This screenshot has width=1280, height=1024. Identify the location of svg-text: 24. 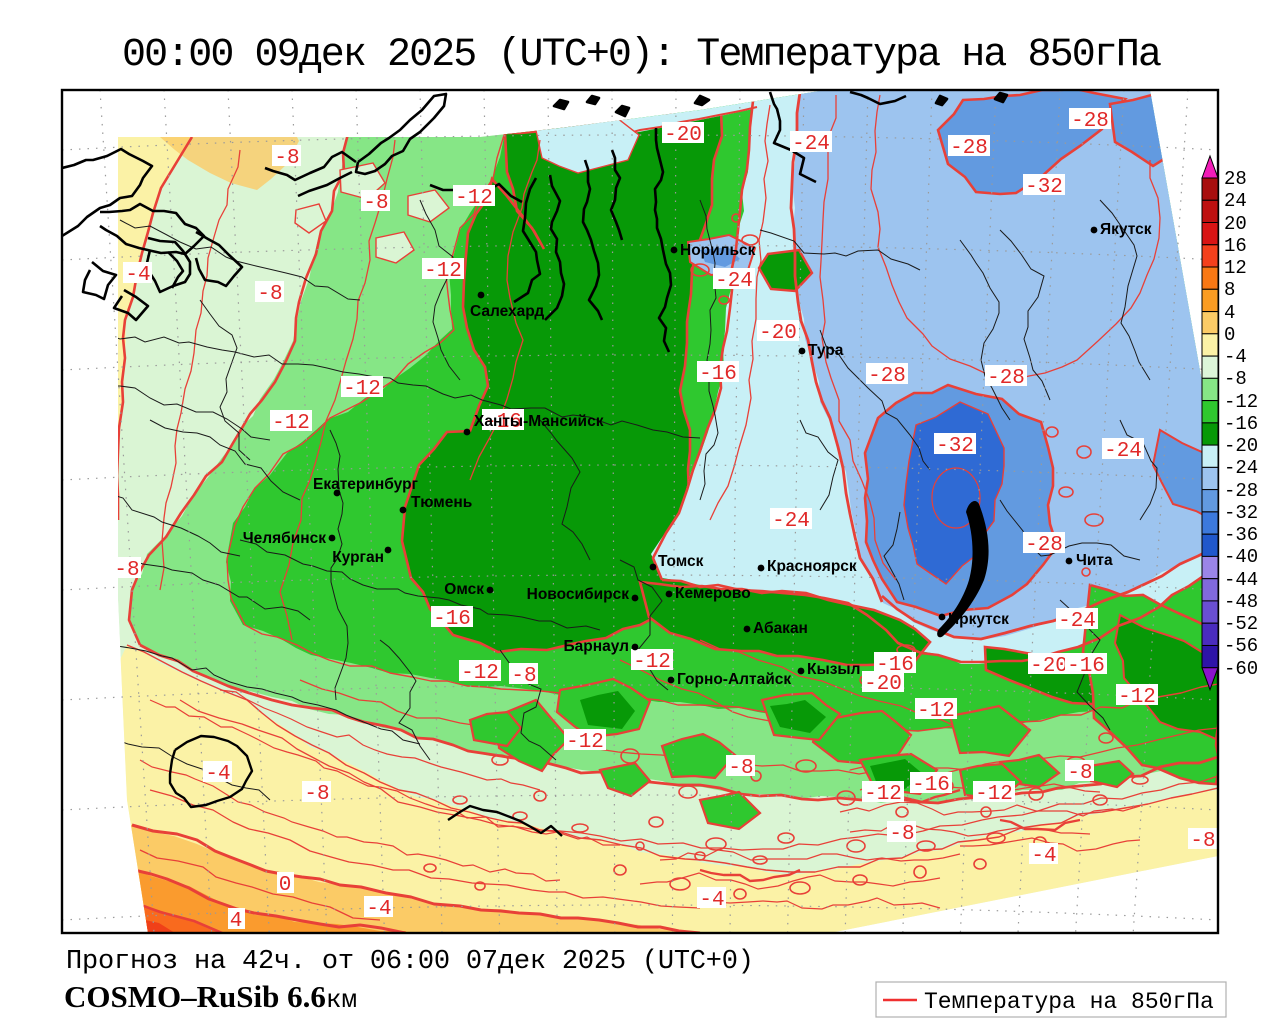
(1235, 201).